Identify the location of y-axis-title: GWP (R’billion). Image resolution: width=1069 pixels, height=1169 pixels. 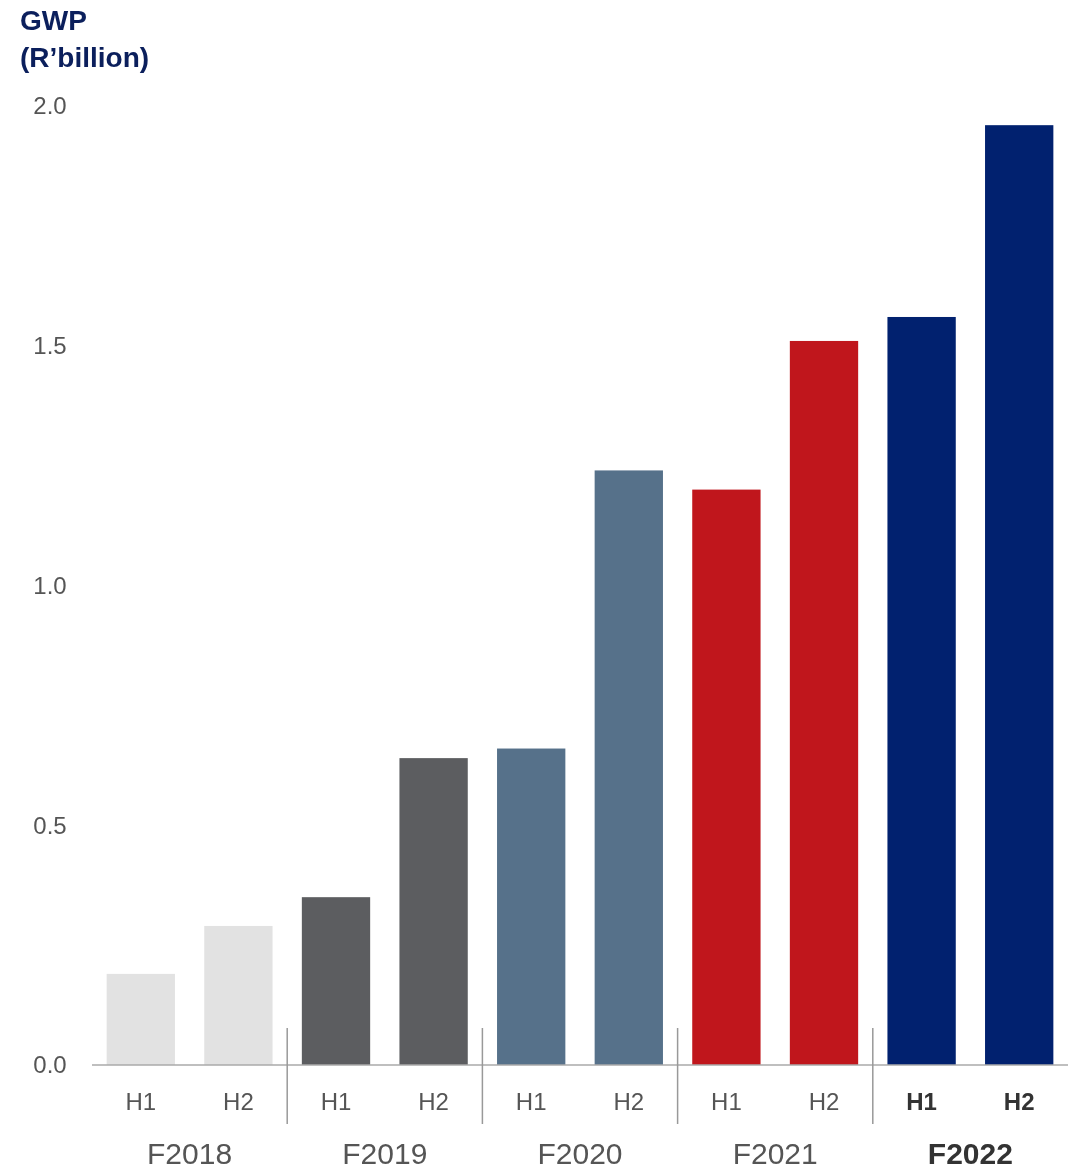
(85, 39).